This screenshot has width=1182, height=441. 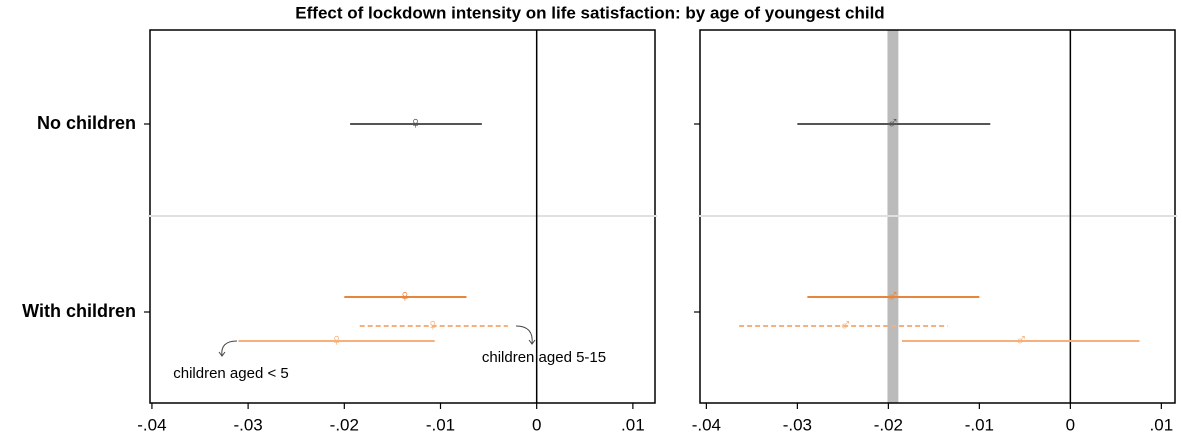 I want to click on annotation: children aged 5-15, so click(x=544, y=357).